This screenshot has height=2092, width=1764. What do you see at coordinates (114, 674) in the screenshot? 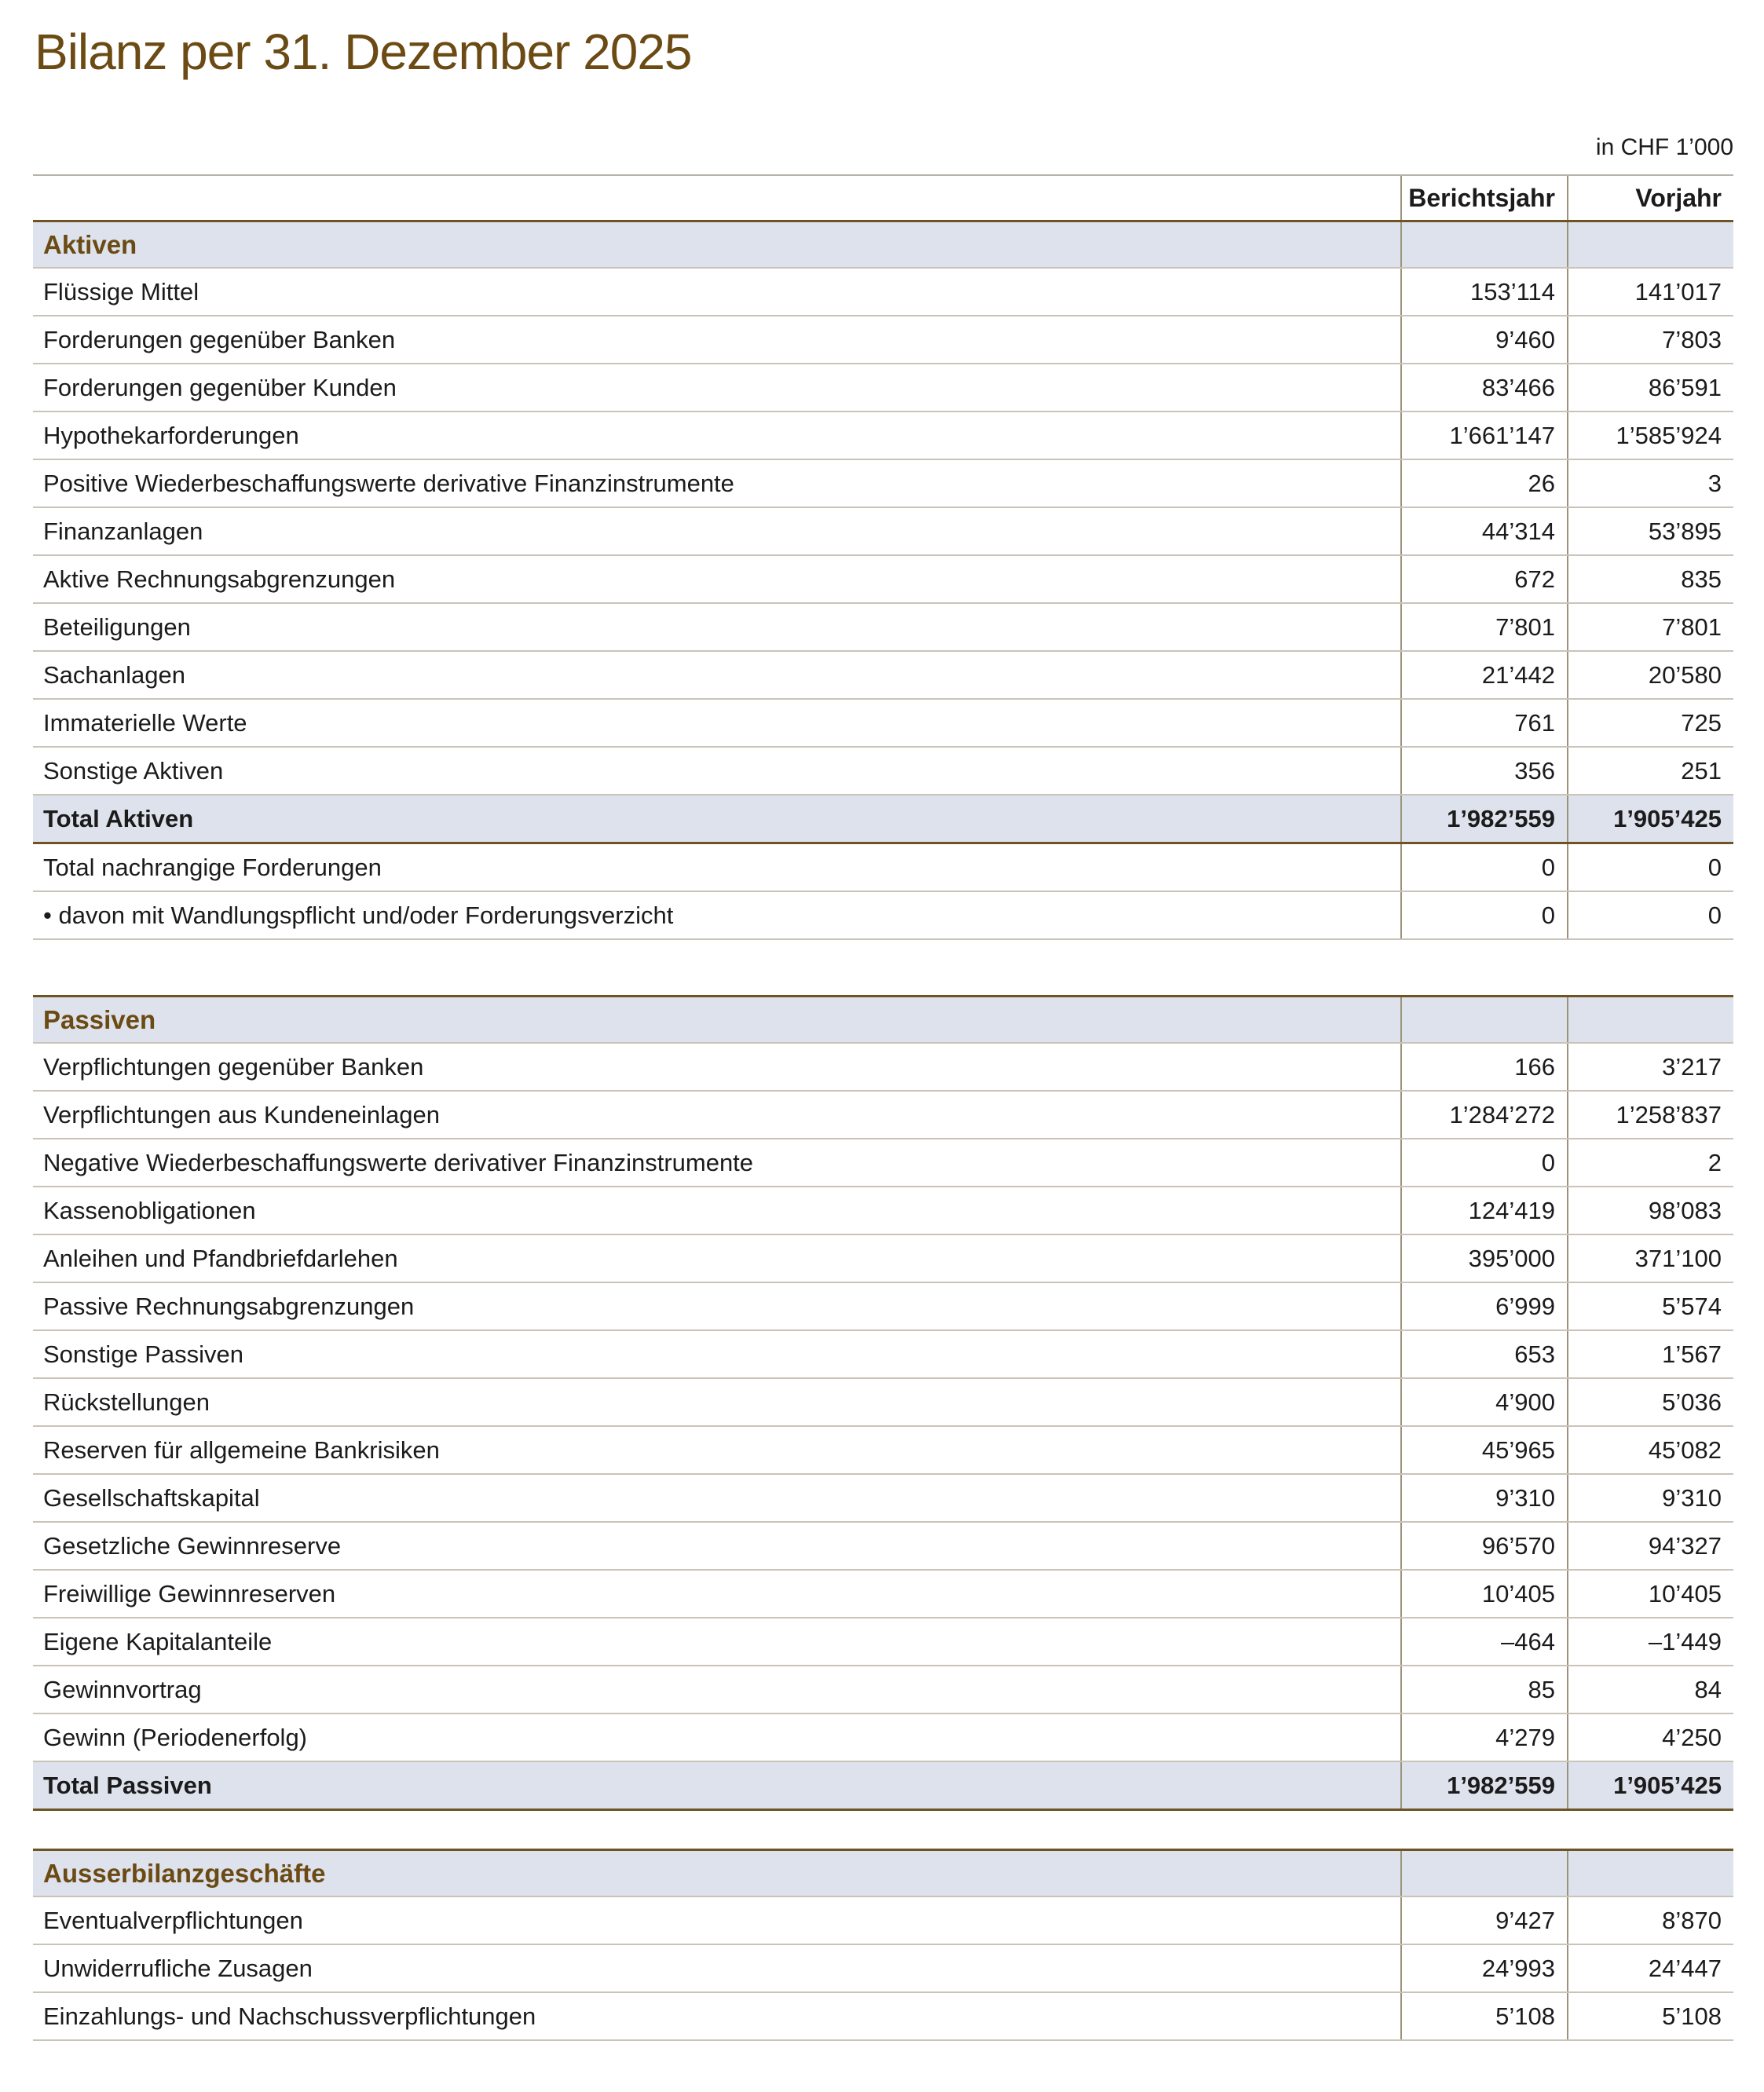
I see `row-label: Sachanlagen` at bounding box center [114, 674].